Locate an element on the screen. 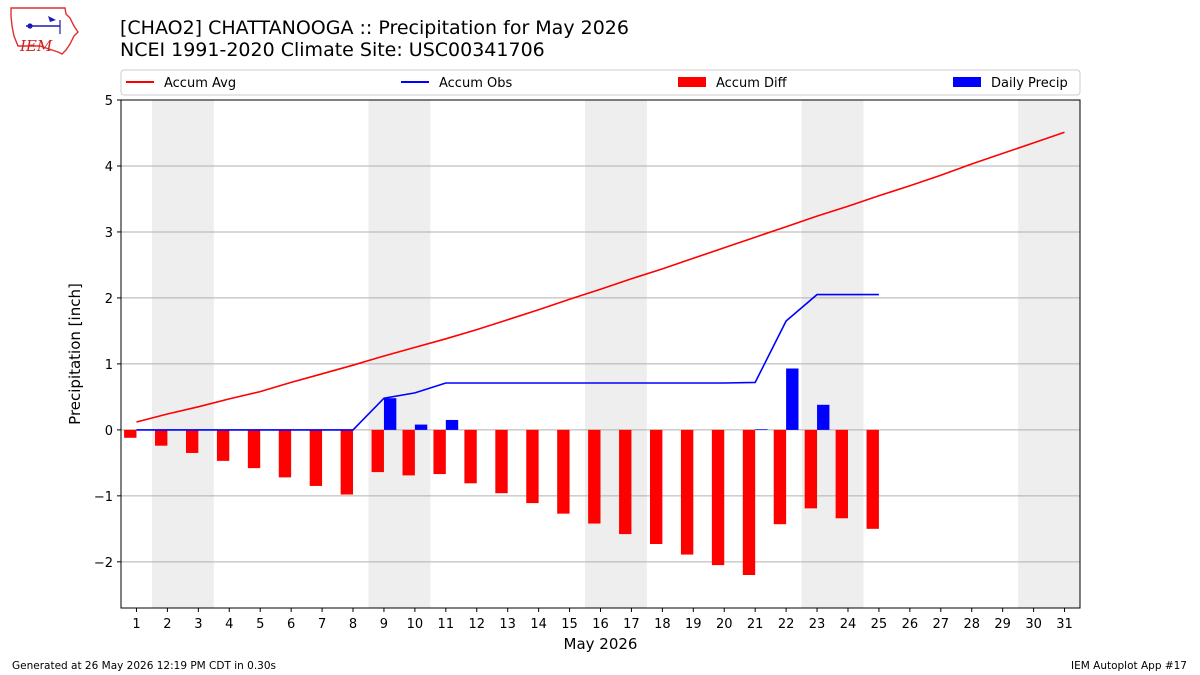  y-axis: −2 −1 0 1 2 3 4 5 is located at coordinates (107, 332).